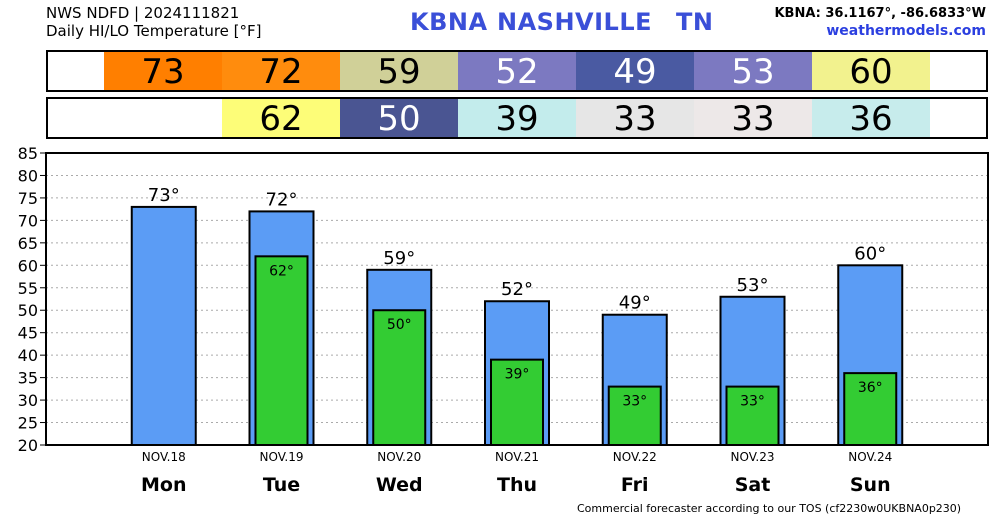  Describe the element at coordinates (753, 119) in the screenshot. I see `low-cell-5: 33` at that location.